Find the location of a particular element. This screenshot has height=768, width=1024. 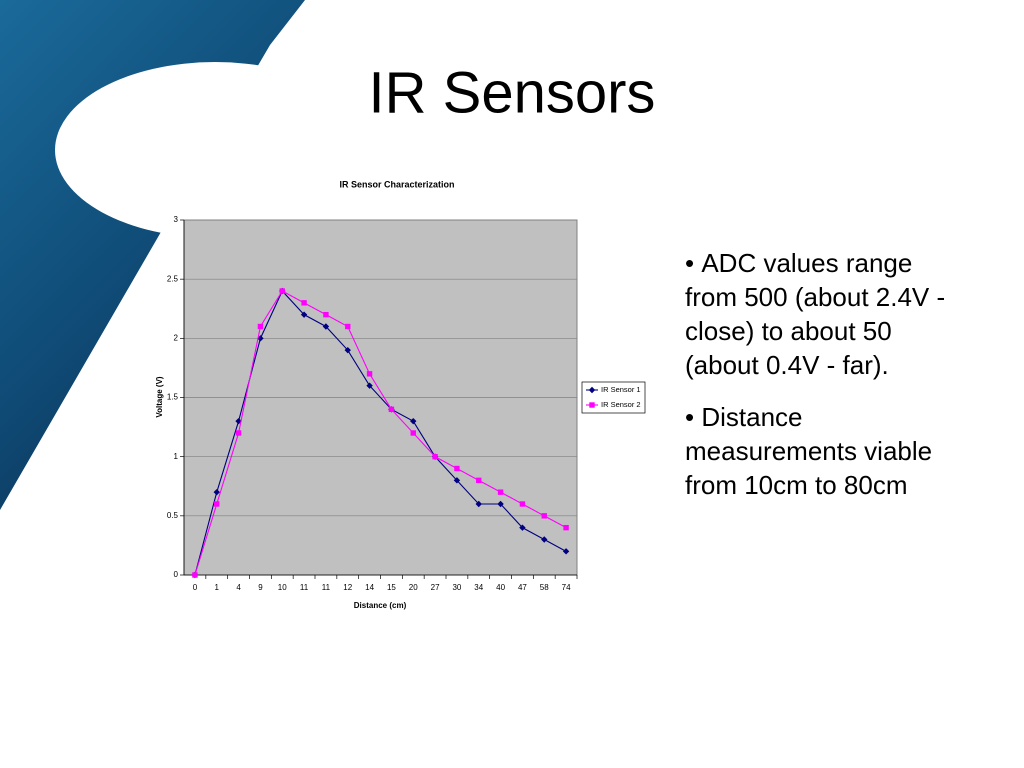

x-tick-label: 34 is located at coordinates (478, 587).